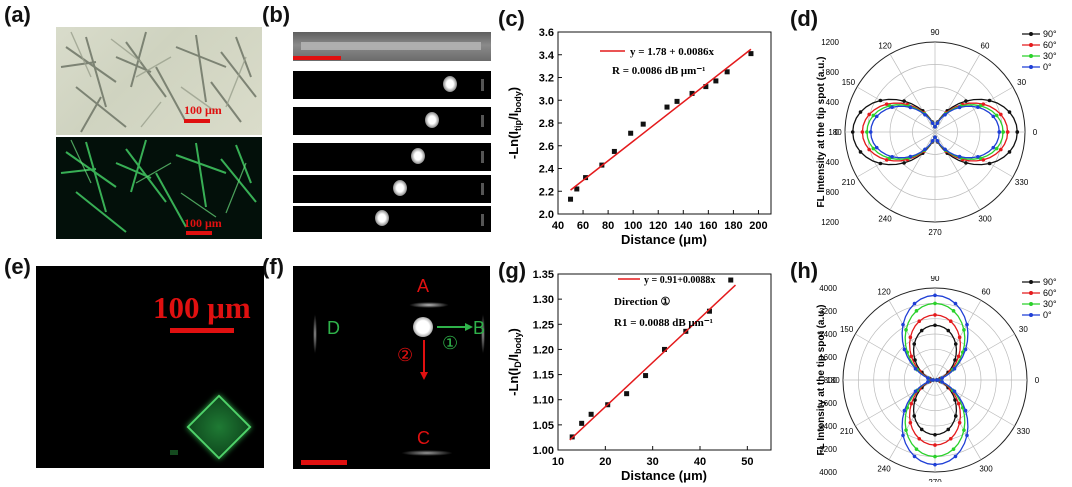  What do you see at coordinates (1050, 34) in the screenshot?
I see `legend-label: 90°` at bounding box center [1050, 34].